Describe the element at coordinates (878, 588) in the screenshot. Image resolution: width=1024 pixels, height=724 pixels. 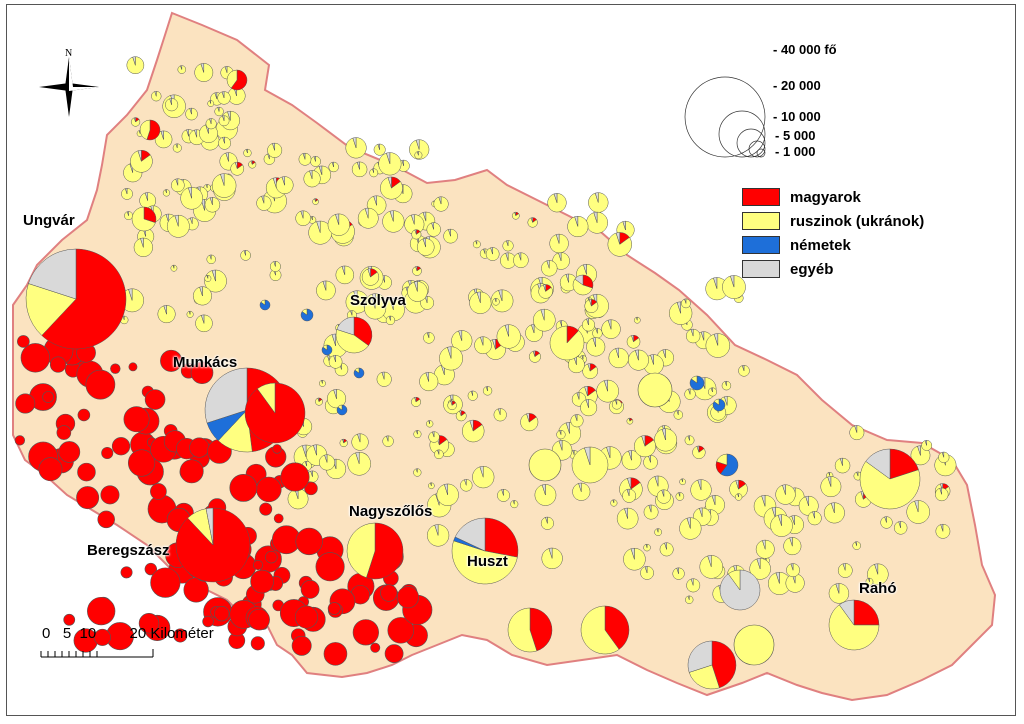
I see `city-label-raho: Rahó` at that location.